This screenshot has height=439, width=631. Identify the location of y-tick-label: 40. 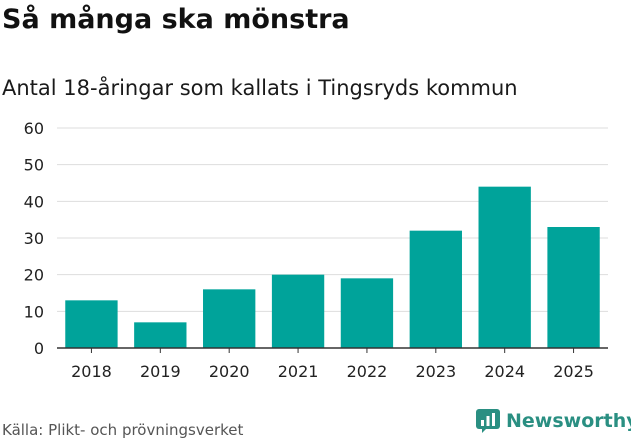
(34, 201).